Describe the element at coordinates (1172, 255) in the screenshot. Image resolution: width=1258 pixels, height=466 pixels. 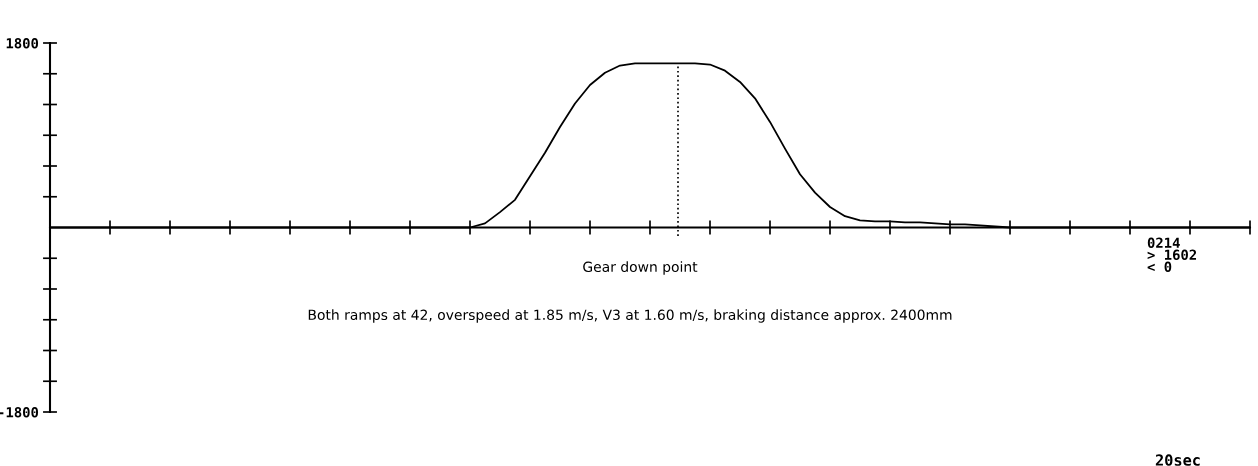
I see `annotation: > 1602` at that location.